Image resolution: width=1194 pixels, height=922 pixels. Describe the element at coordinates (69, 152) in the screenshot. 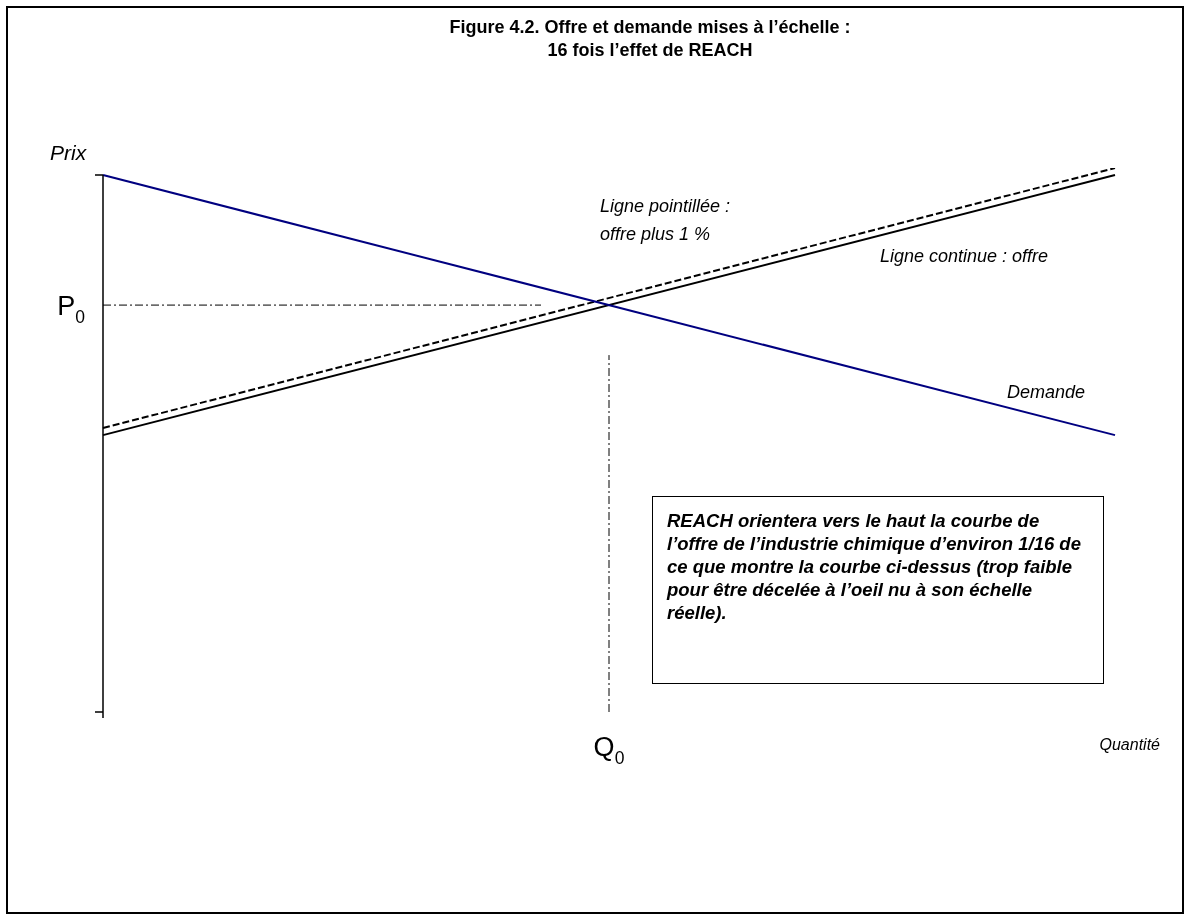

I see `y-axis-title: Prix` at that location.